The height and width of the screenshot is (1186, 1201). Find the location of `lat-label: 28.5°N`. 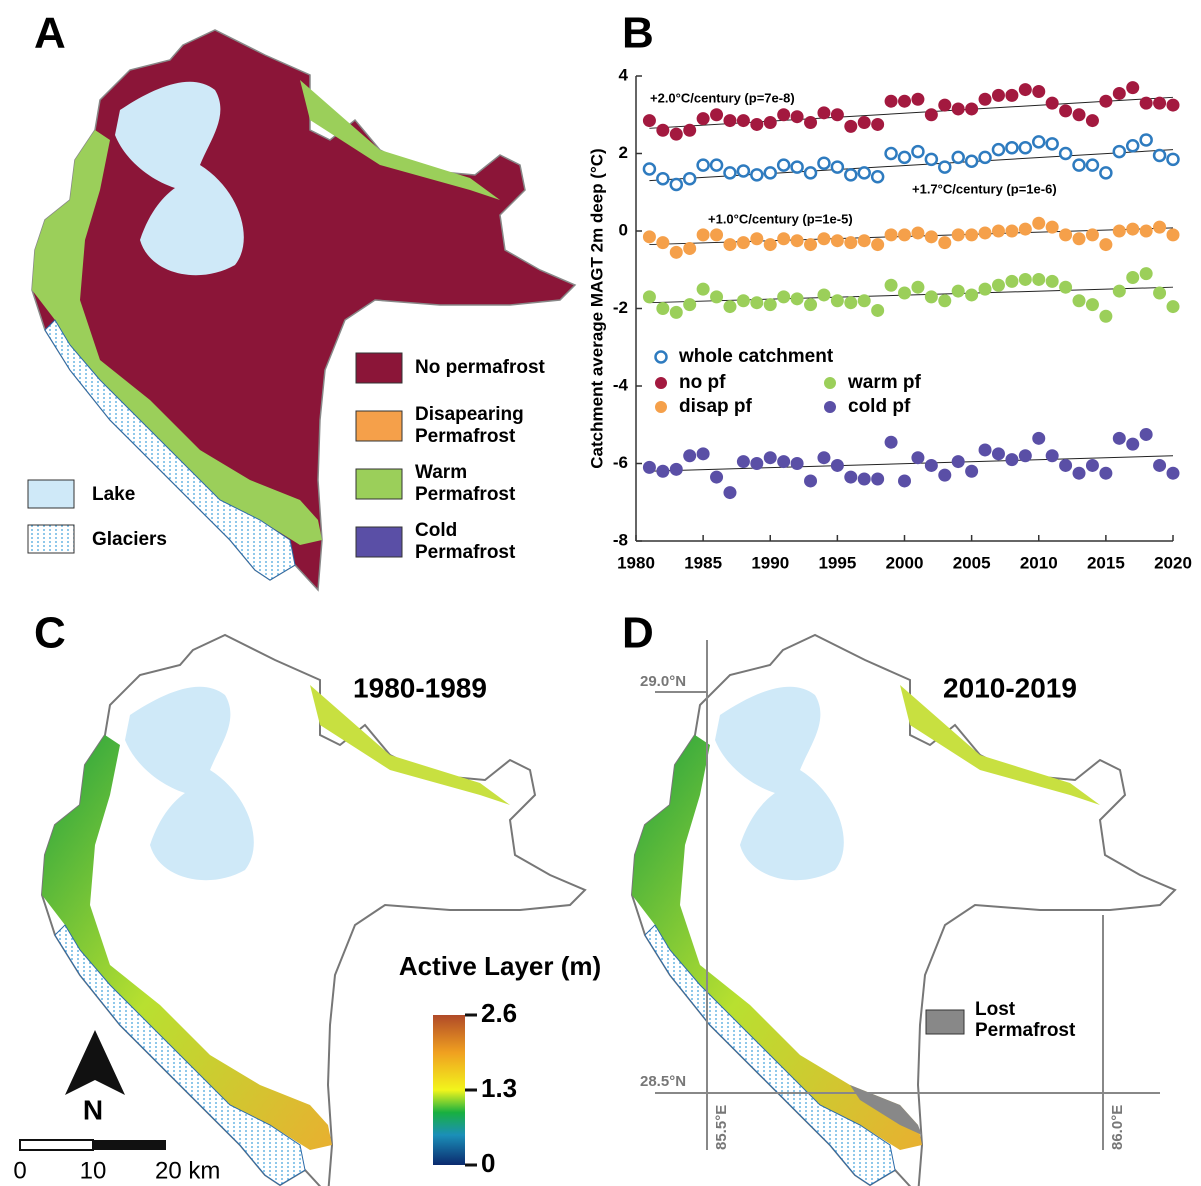

lat-label: 28.5°N is located at coordinates (663, 1081).